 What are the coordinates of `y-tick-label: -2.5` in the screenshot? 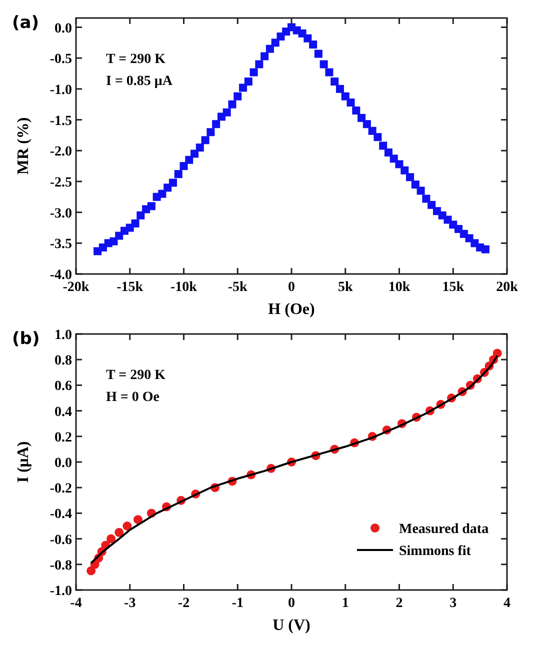 It's located at (61, 182).